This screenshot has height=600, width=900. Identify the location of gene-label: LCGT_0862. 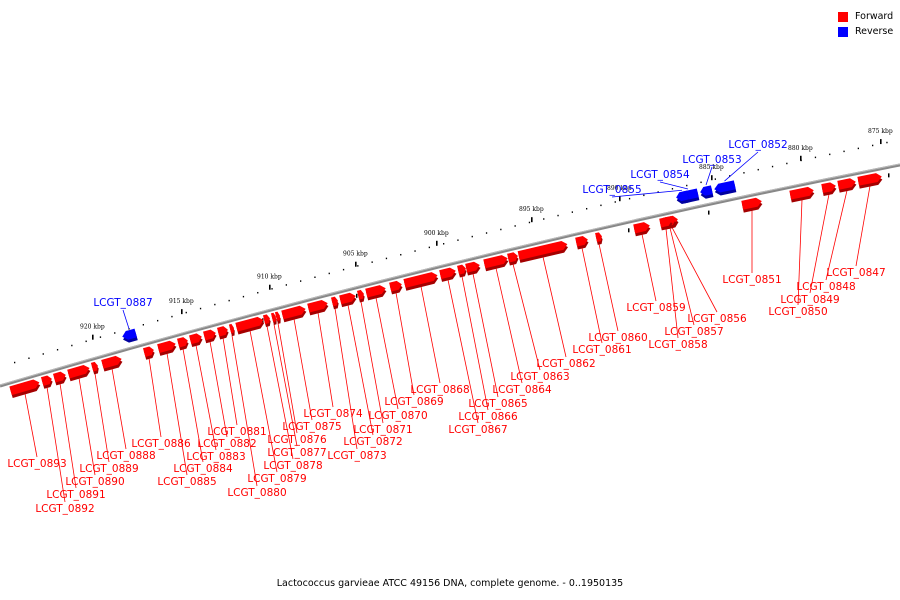
(565, 364).